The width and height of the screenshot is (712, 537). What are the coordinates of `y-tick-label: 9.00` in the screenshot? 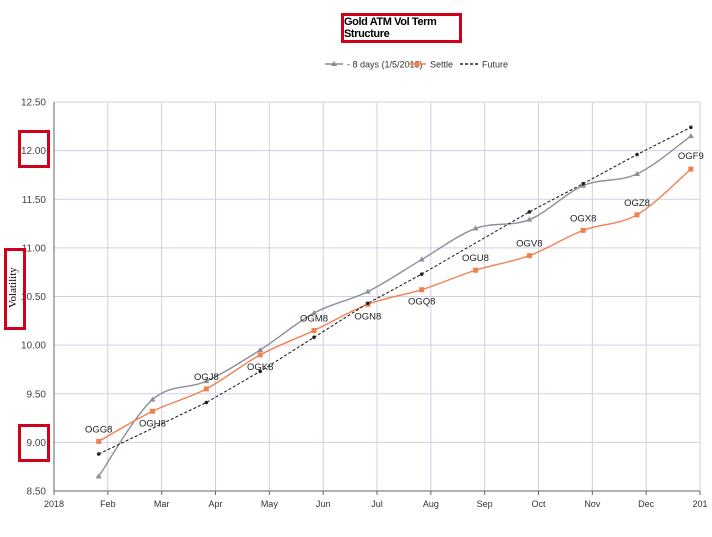 It's located at (37, 443).